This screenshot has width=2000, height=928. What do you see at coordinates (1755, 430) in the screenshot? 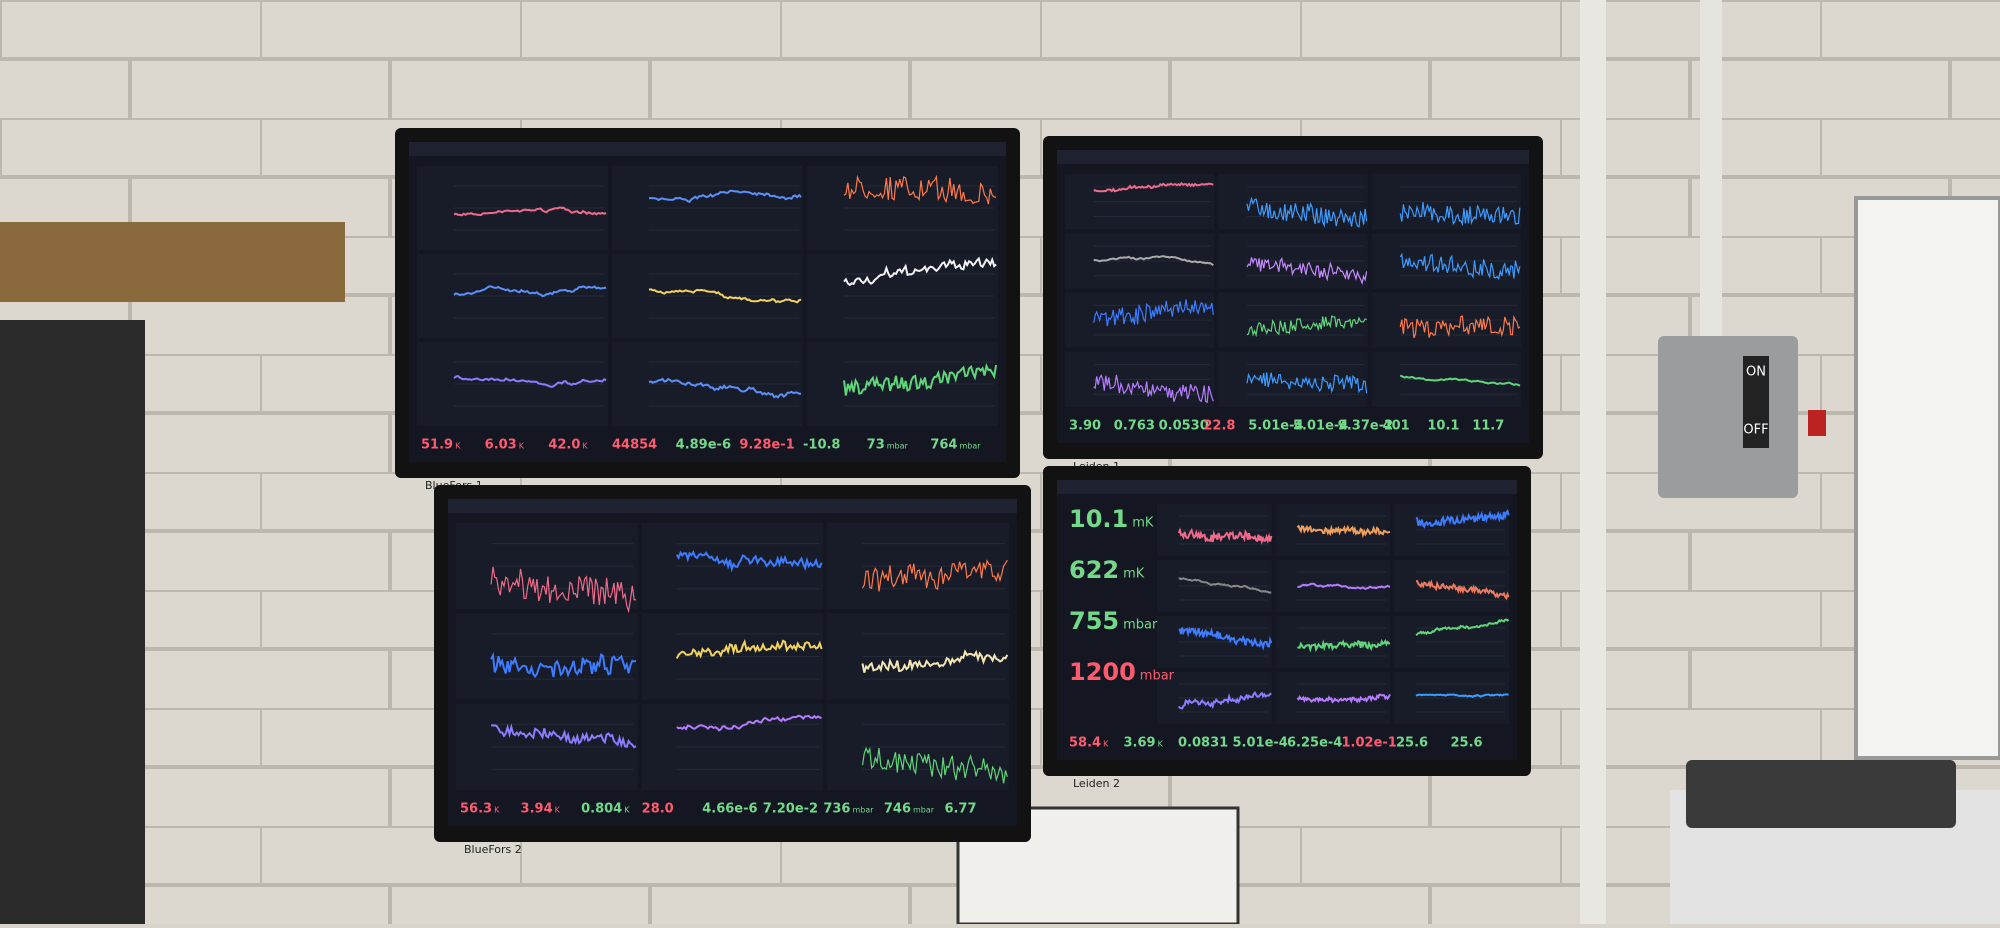
I see `switch-off: OFF` at bounding box center [1755, 430].